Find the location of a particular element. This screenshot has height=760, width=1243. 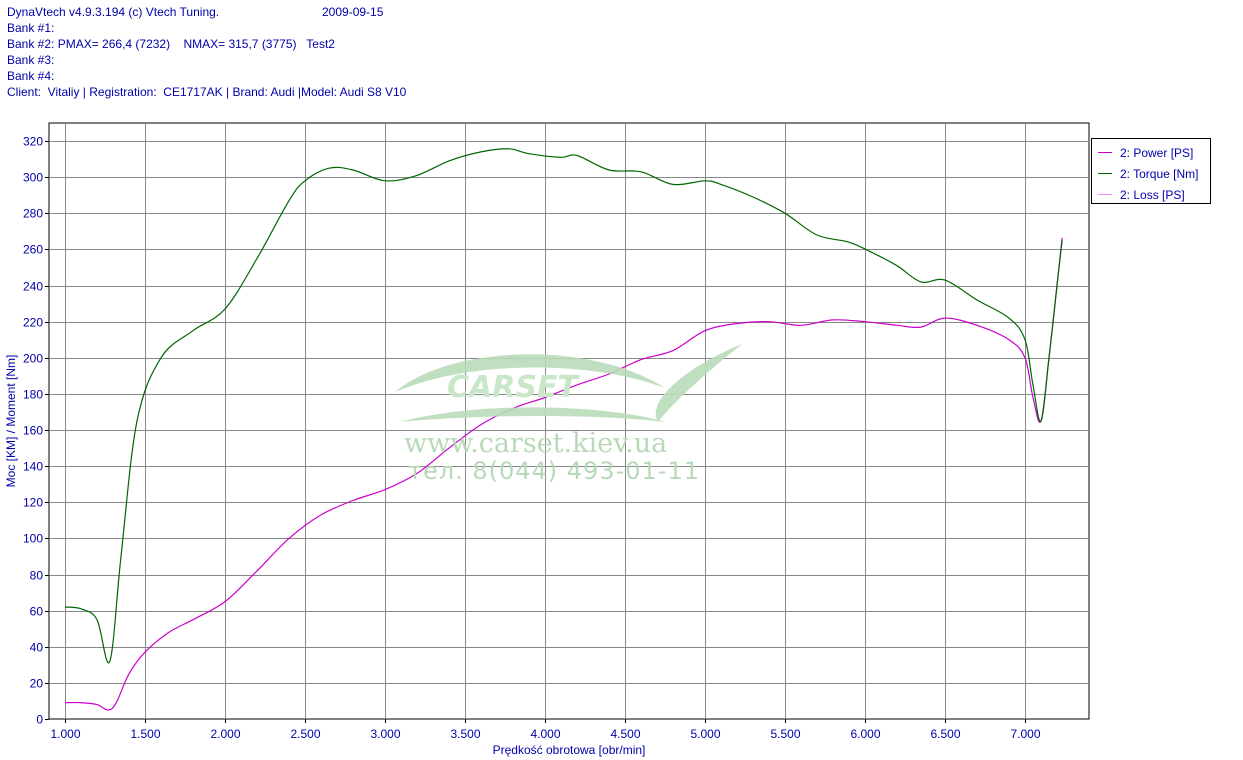

x-tick-label: 4.000 is located at coordinates (545, 734).